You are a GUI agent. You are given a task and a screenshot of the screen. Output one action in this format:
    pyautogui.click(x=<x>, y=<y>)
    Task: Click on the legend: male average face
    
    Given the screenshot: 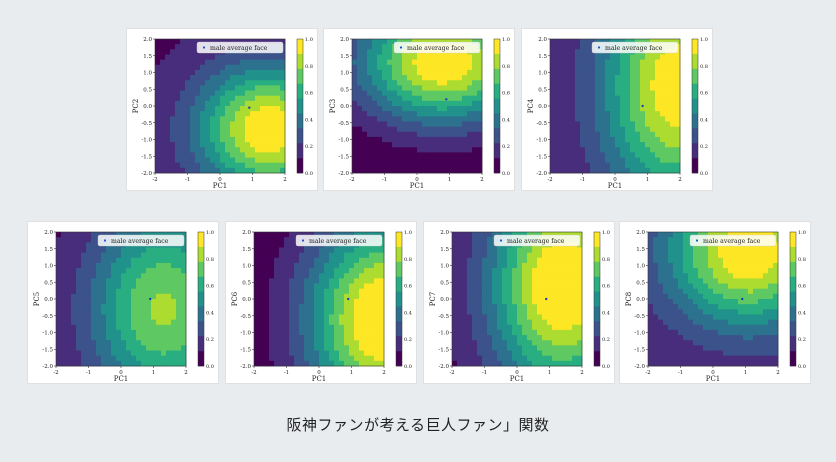 What is the action you would take?
    pyautogui.click(x=537, y=240)
    